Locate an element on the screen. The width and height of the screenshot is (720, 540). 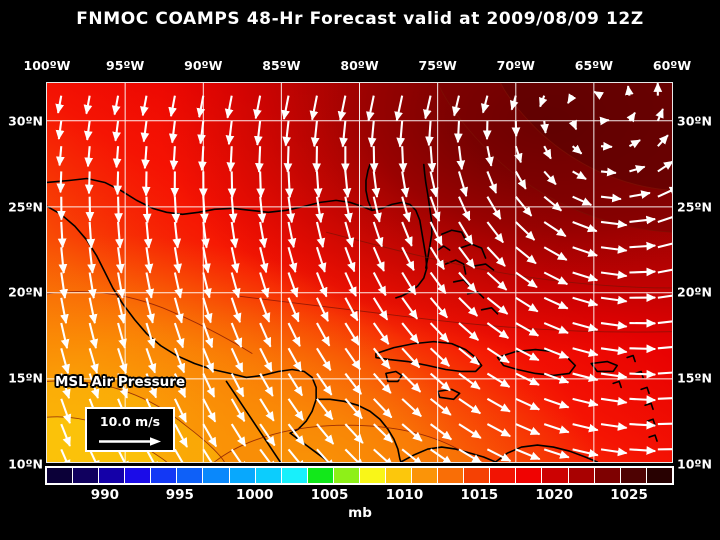
colorbar-tick-0: 990 is located at coordinates (104, 495).